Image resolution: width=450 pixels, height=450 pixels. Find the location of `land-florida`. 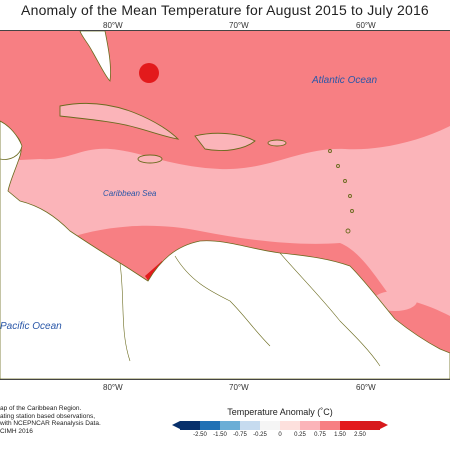

land-florida is located at coordinates (95, 56).